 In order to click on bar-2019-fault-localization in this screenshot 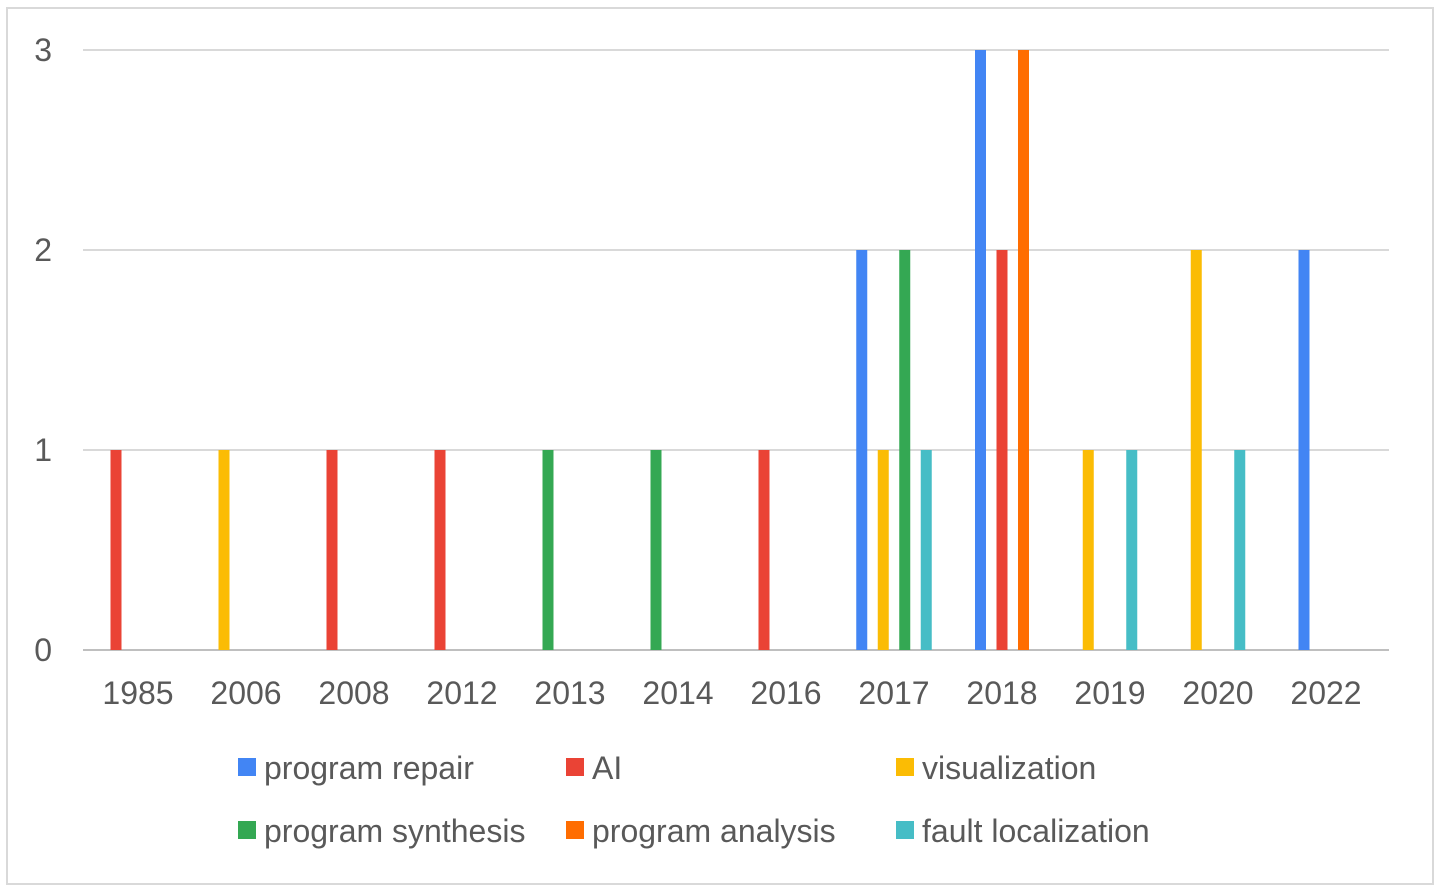, I will do `click(1132, 550)`.